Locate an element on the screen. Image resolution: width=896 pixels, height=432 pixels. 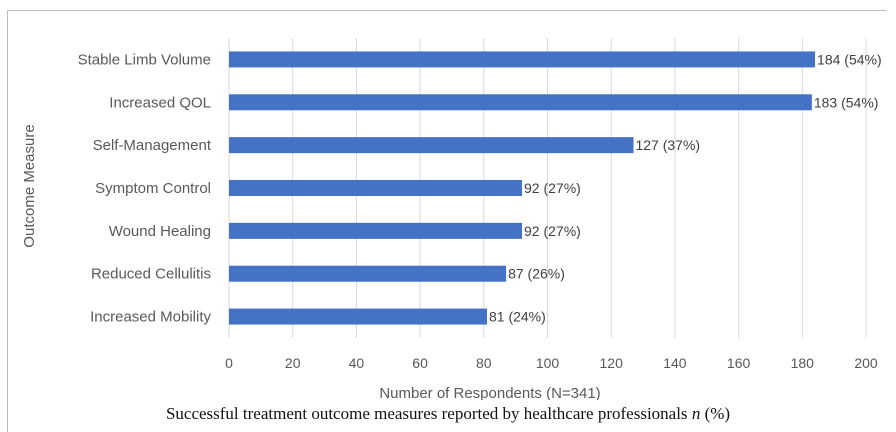
y-axis-title: Outcome Measure is located at coordinates (29, 185).